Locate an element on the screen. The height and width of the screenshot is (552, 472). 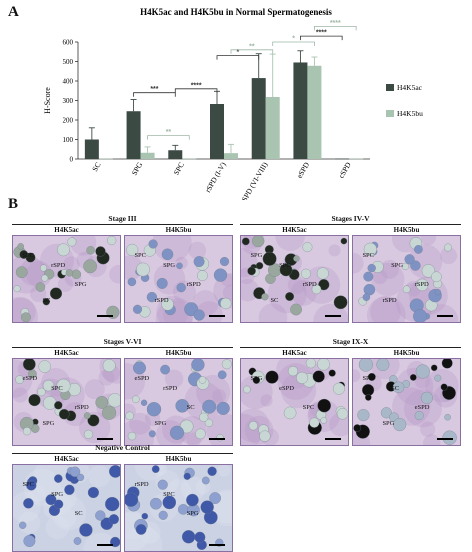
y-tick-label: 0 is located at coordinates (72, 160).